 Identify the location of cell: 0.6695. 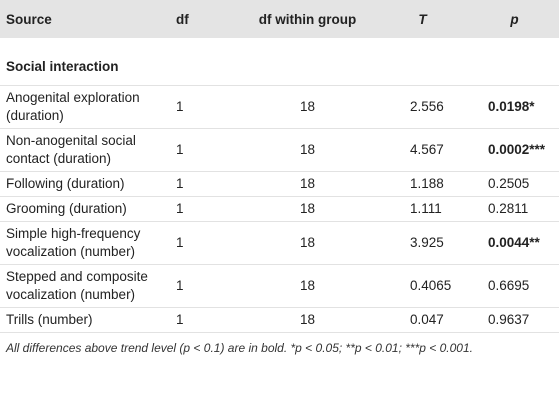
(514, 286).